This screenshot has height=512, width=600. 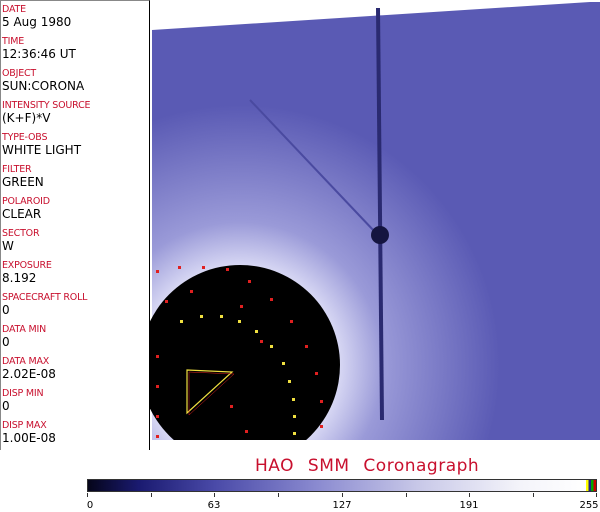 What do you see at coordinates (214, 505) in the screenshot?
I see `tick-label: 63` at bounding box center [214, 505].